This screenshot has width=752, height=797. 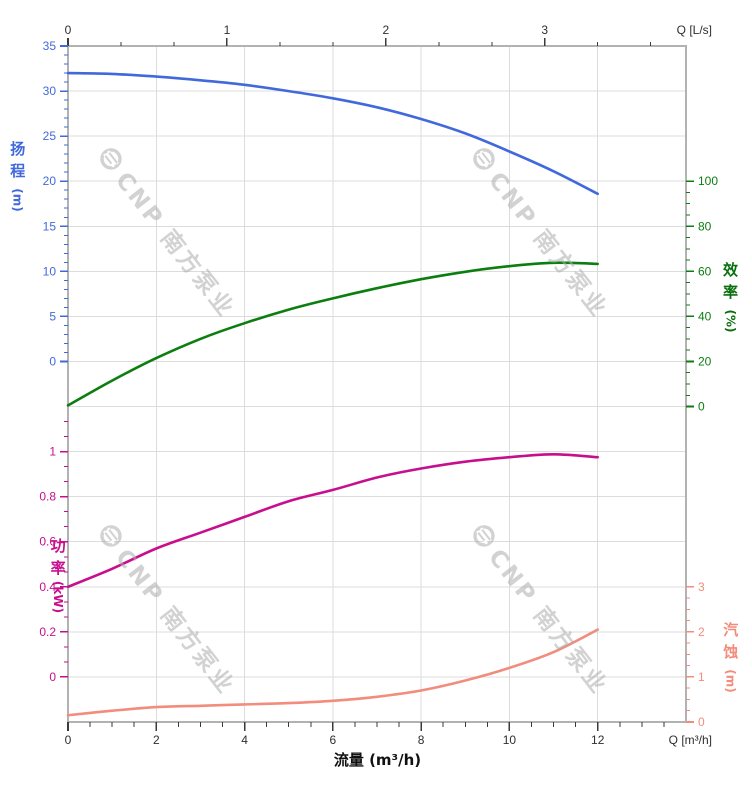 I want to click on power-axis-title: 功率 (kW), so click(x=58, y=574).